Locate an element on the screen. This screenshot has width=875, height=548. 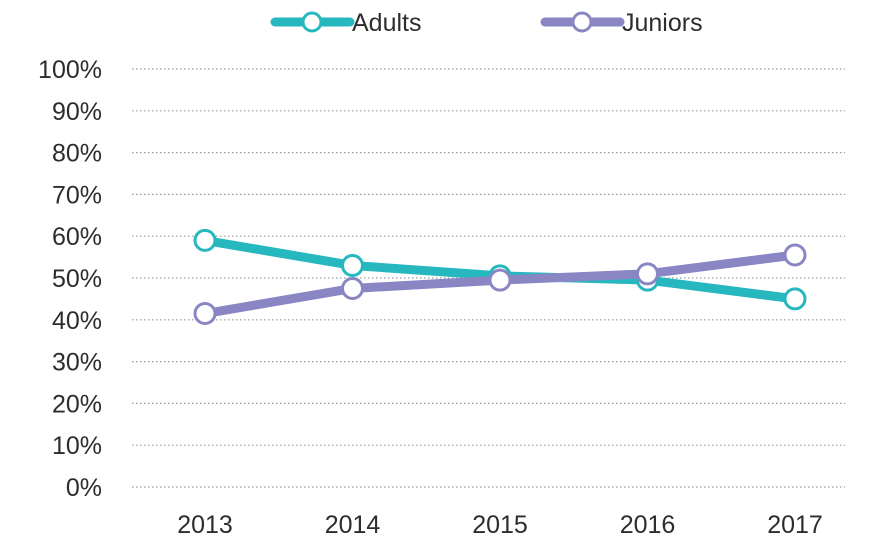
y-tick-label: 70% is located at coordinates (77, 195).